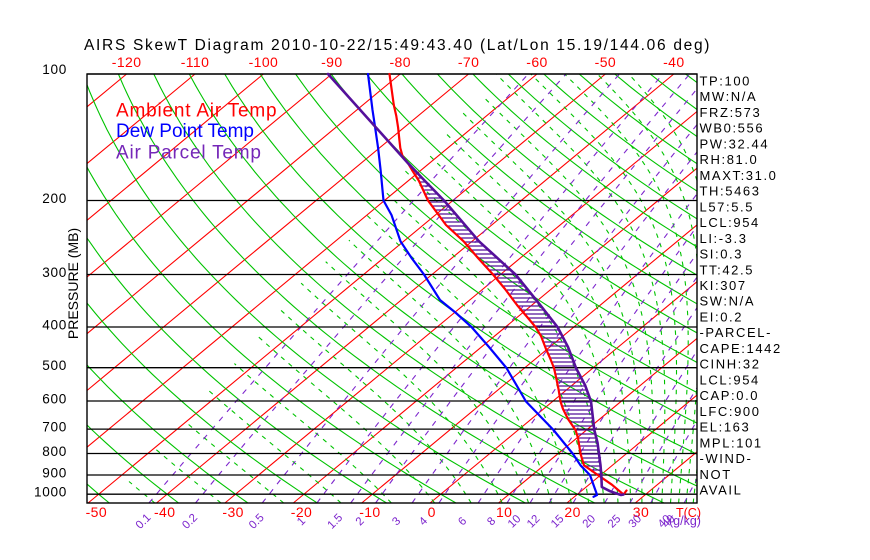  What do you see at coordinates (739, 175) in the screenshot?
I see `svg-text: MAXT:31.0` at bounding box center [739, 175].